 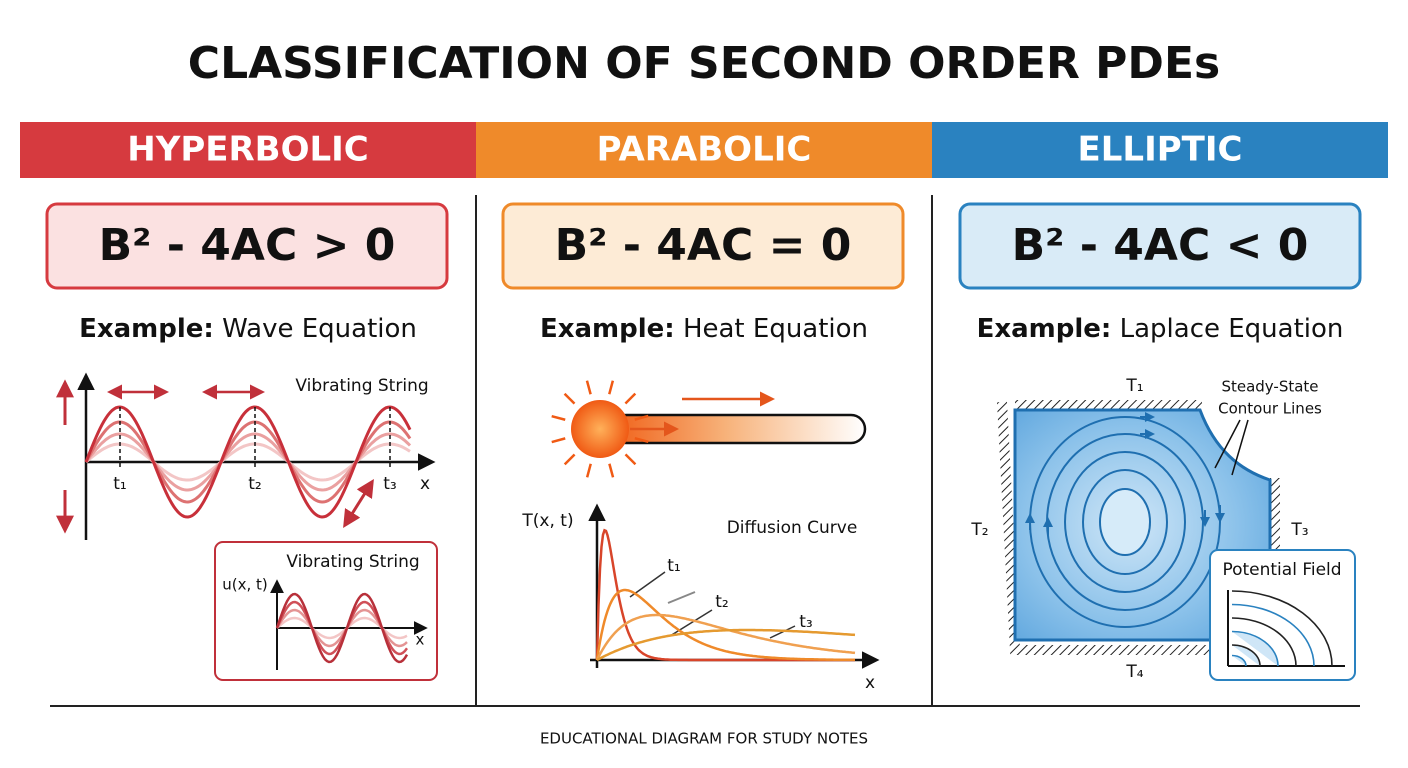 What do you see at coordinates (358, 503) in the screenshot?
I see `arrow` at bounding box center [358, 503].